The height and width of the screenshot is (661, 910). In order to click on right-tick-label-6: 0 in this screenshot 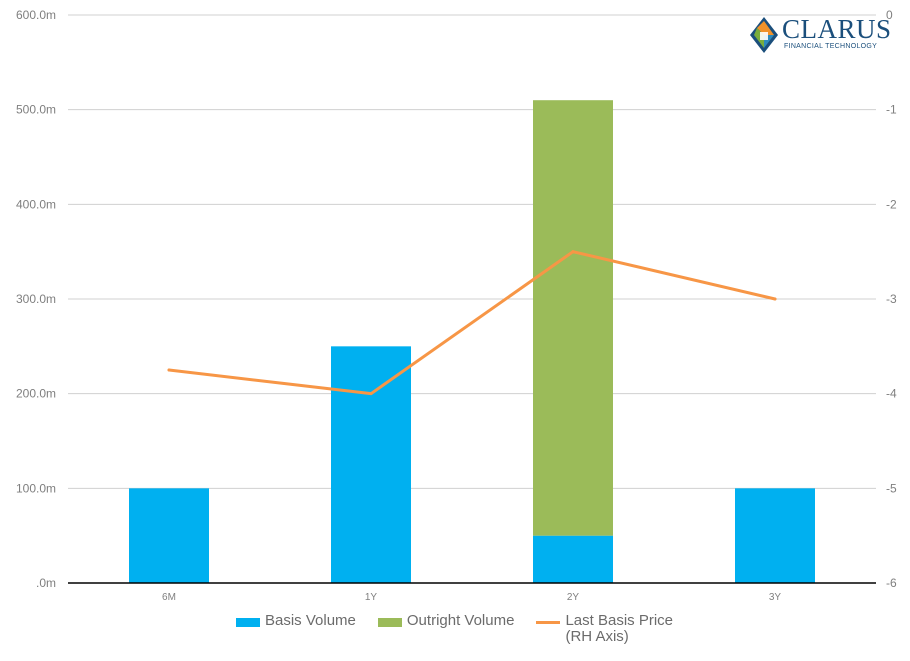, I will do `click(889, 15)`.